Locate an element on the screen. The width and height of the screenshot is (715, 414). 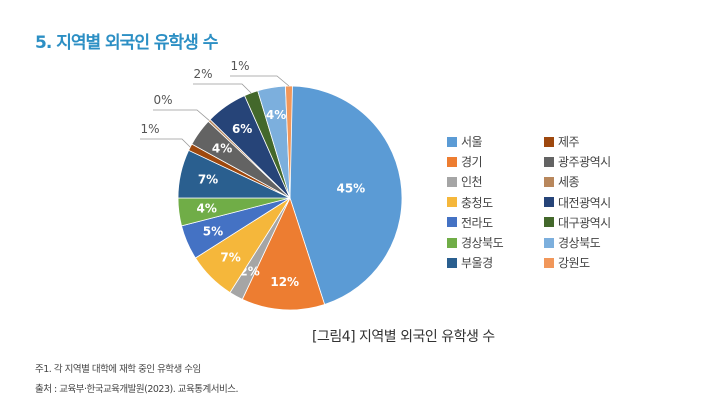
legend-item: 경기 is located at coordinates (465, 161).